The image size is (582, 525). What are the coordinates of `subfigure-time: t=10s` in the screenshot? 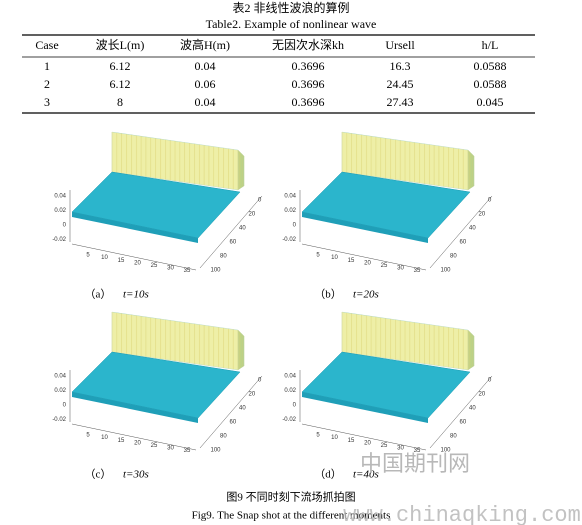 It's located at (136, 295).